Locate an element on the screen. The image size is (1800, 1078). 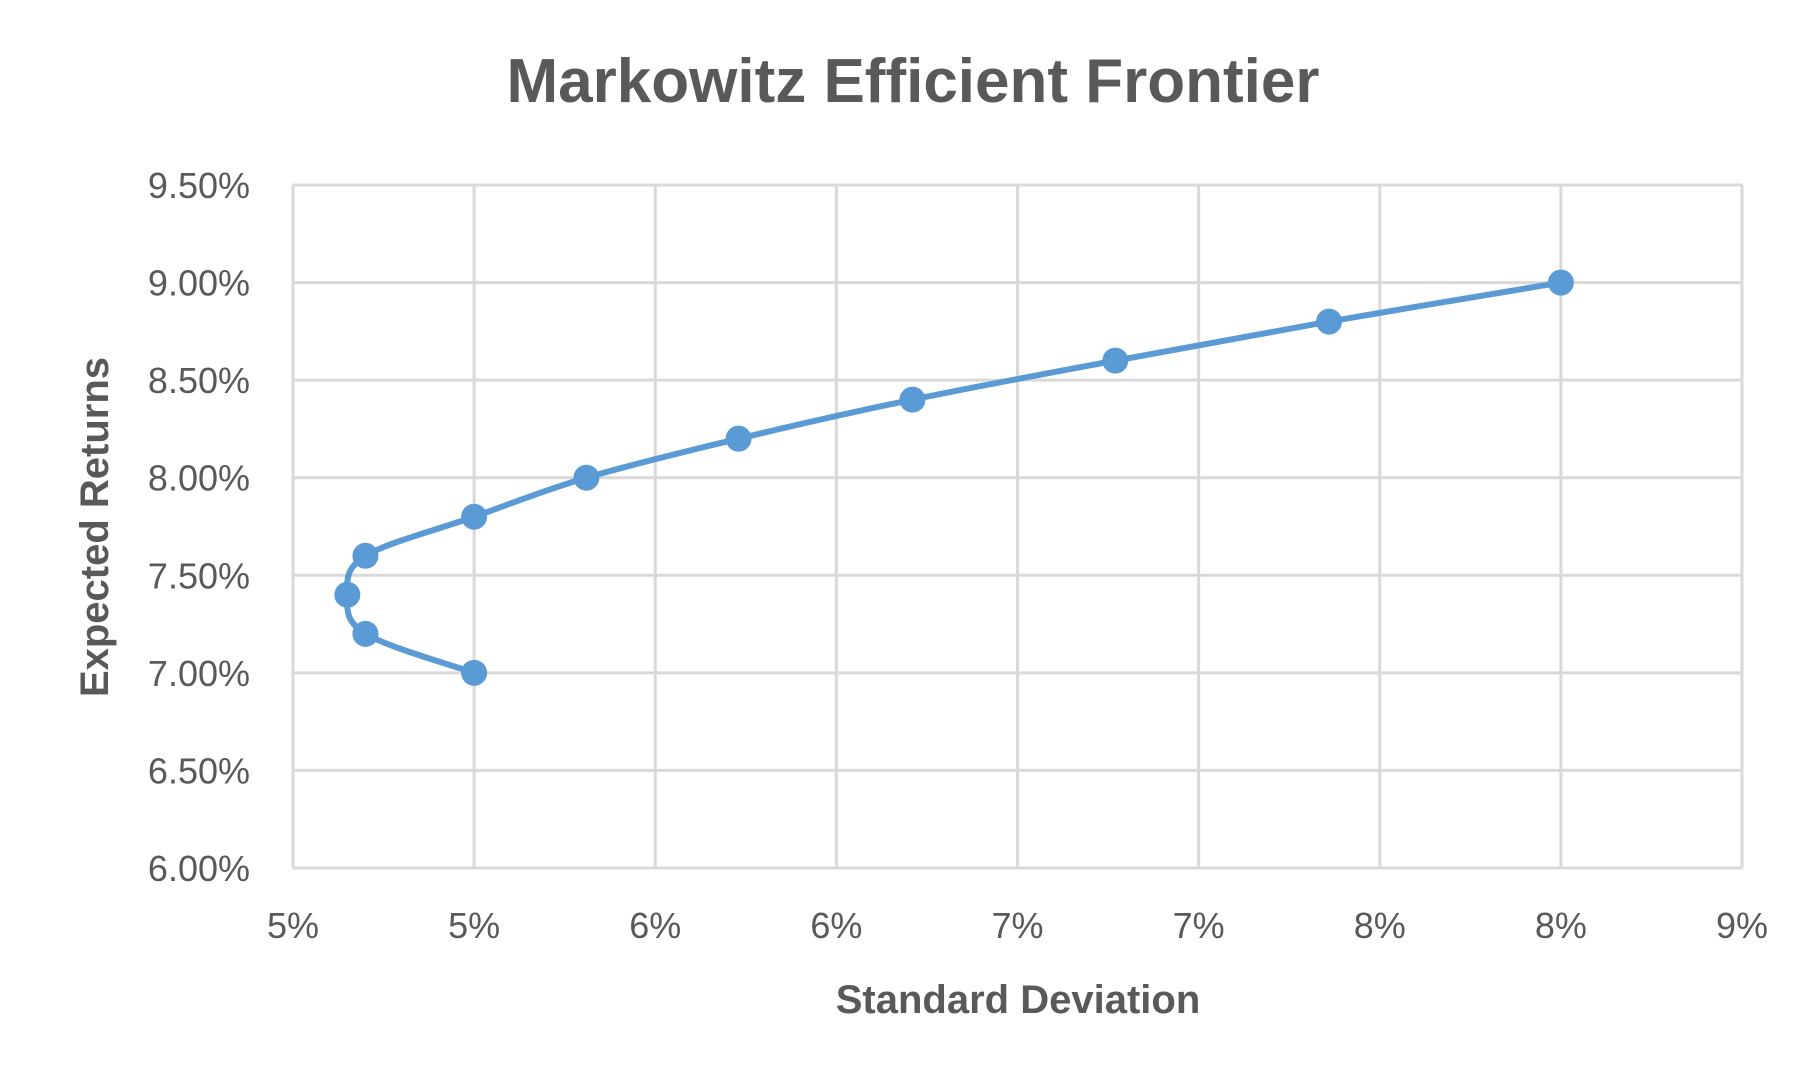
y-tick-label: 7.00% is located at coordinates (199, 673).